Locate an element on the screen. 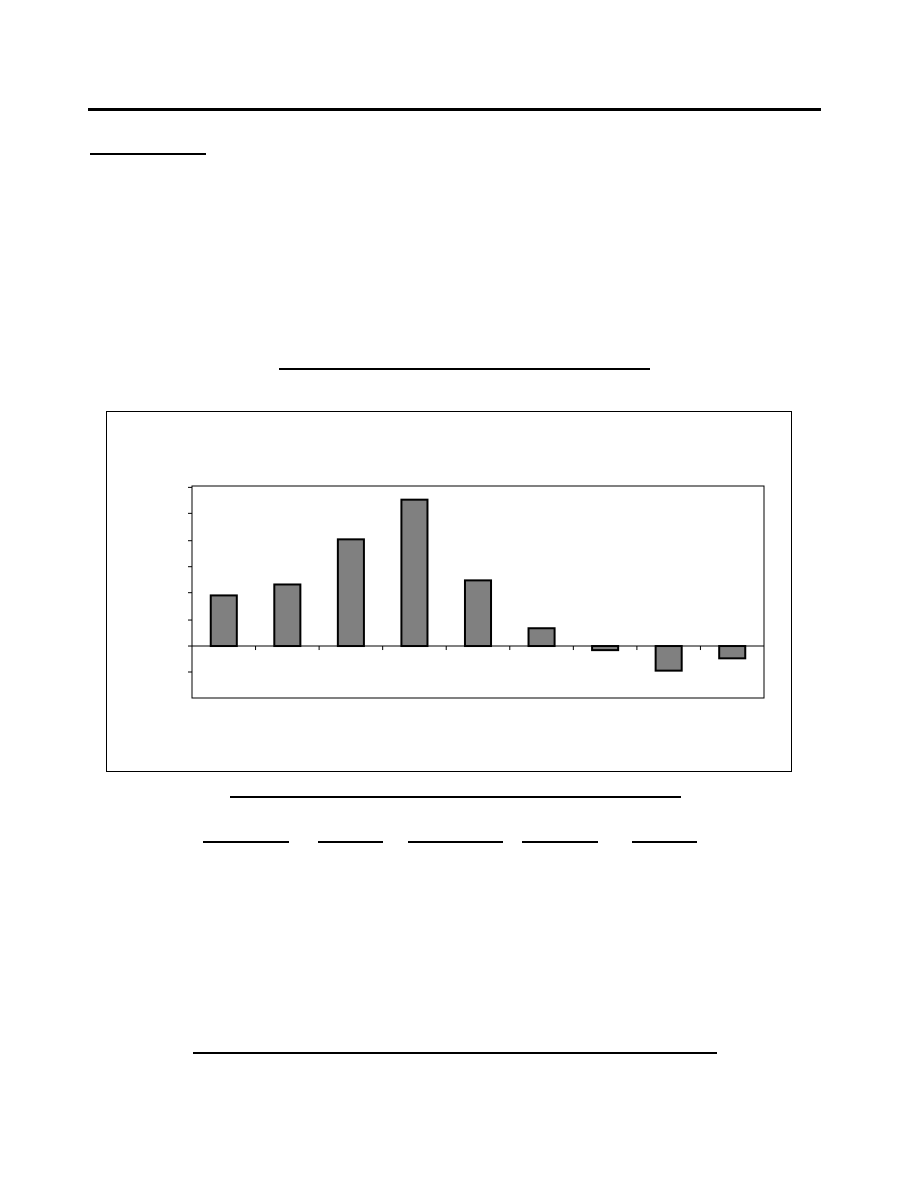 Image resolution: width=918 pixels, height=1188 pixels. bar-chart is located at coordinates (476, 592).